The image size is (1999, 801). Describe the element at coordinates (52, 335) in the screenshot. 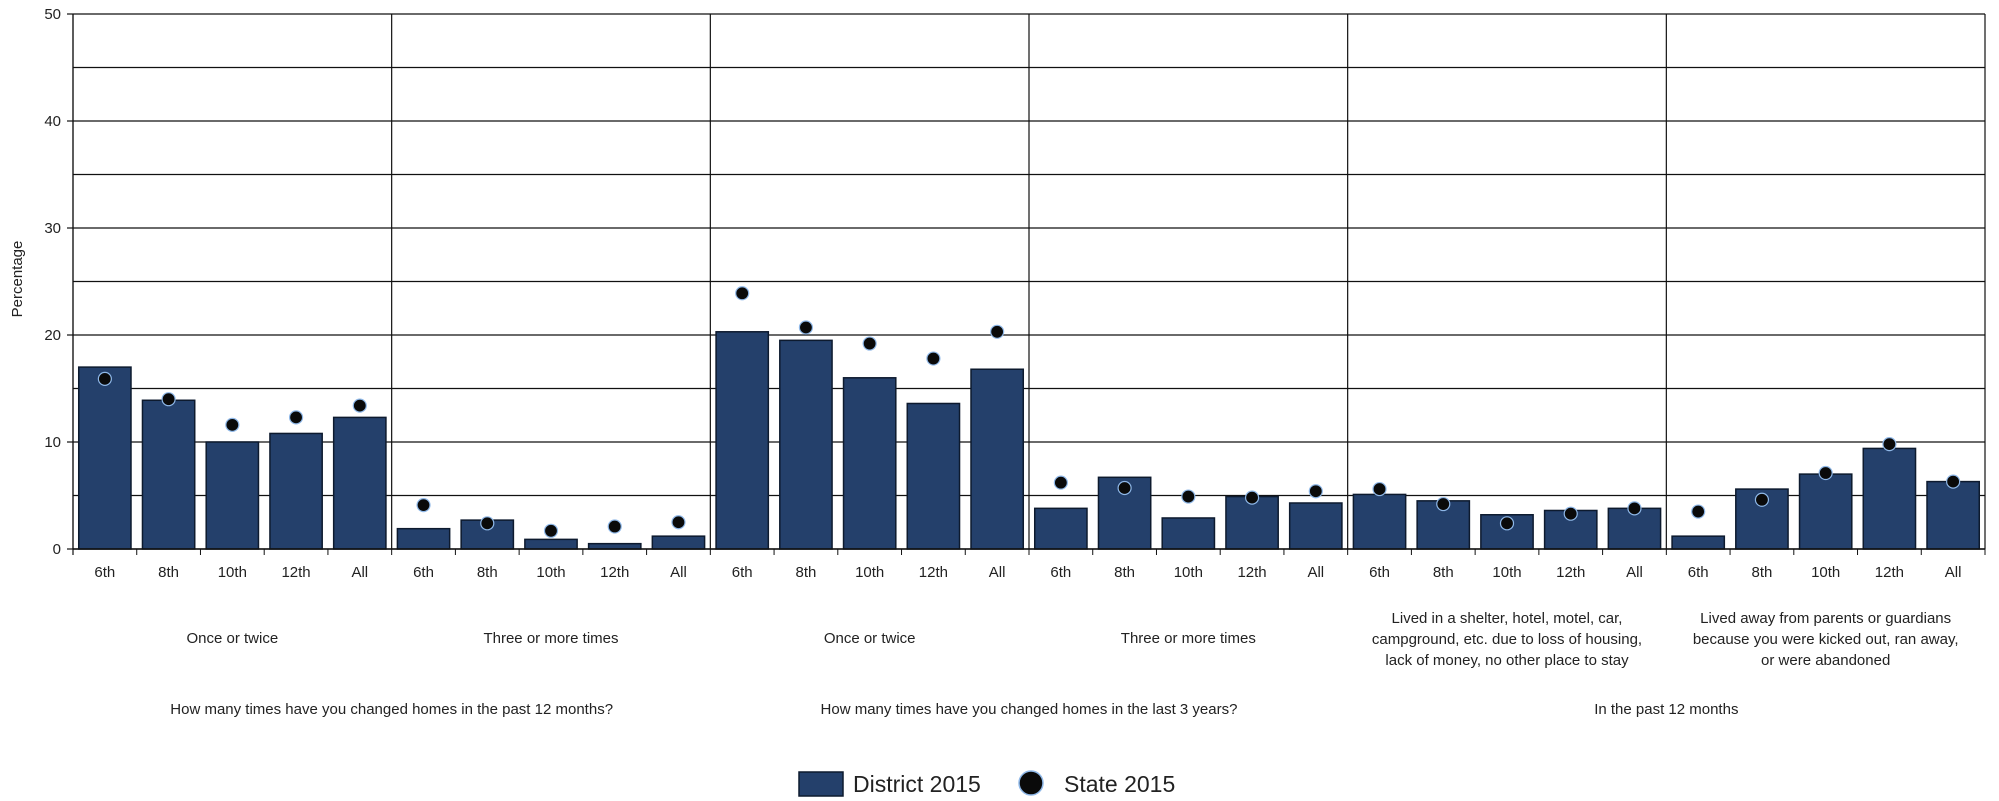

I see `y-tick-label: 20` at that location.